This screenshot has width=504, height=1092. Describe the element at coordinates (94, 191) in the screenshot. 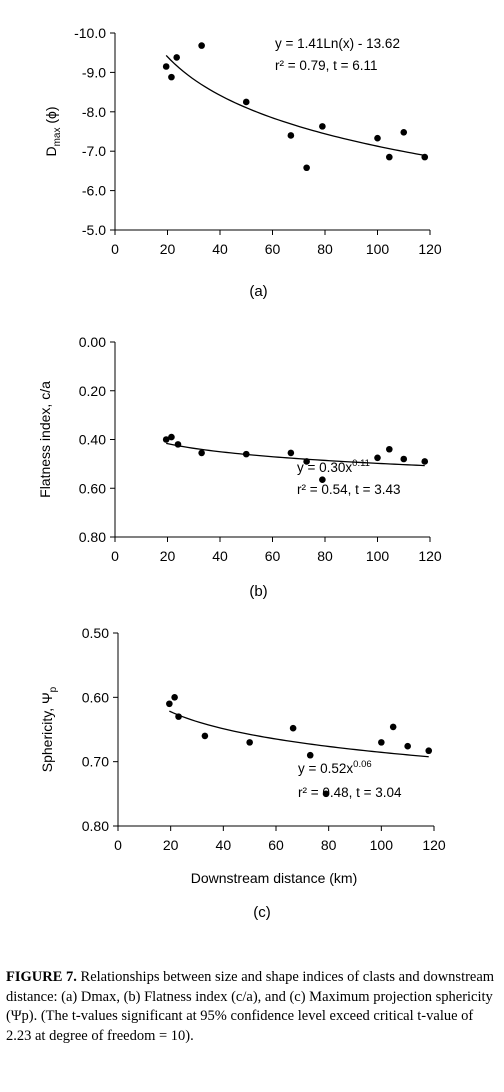

I see `y-tick-label: -6.0` at that location.